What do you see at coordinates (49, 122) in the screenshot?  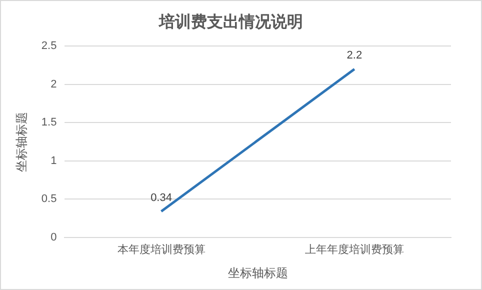 I see `y-tick-label: 1.5` at bounding box center [49, 122].